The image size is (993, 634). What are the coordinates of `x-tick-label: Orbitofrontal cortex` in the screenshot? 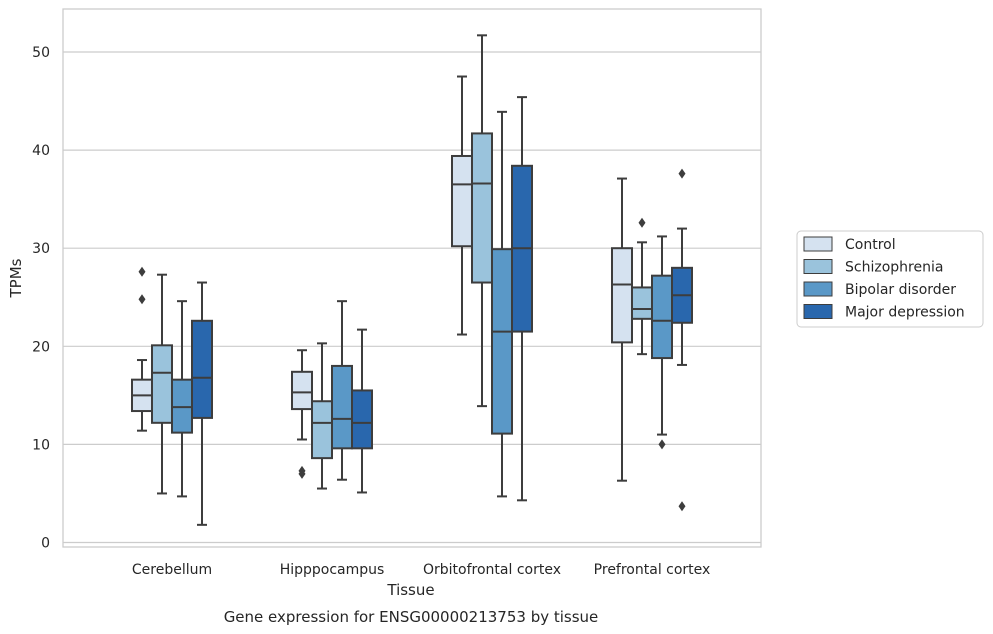 It's located at (492, 570).